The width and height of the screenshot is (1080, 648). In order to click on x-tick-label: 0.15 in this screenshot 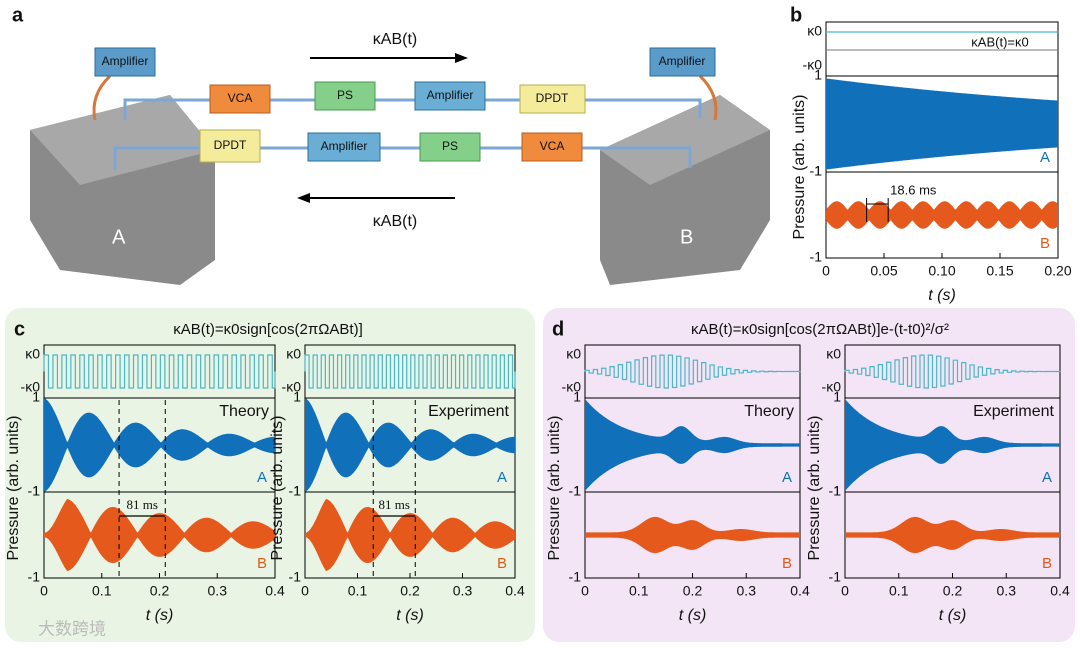, I will do `click(999, 271)`.